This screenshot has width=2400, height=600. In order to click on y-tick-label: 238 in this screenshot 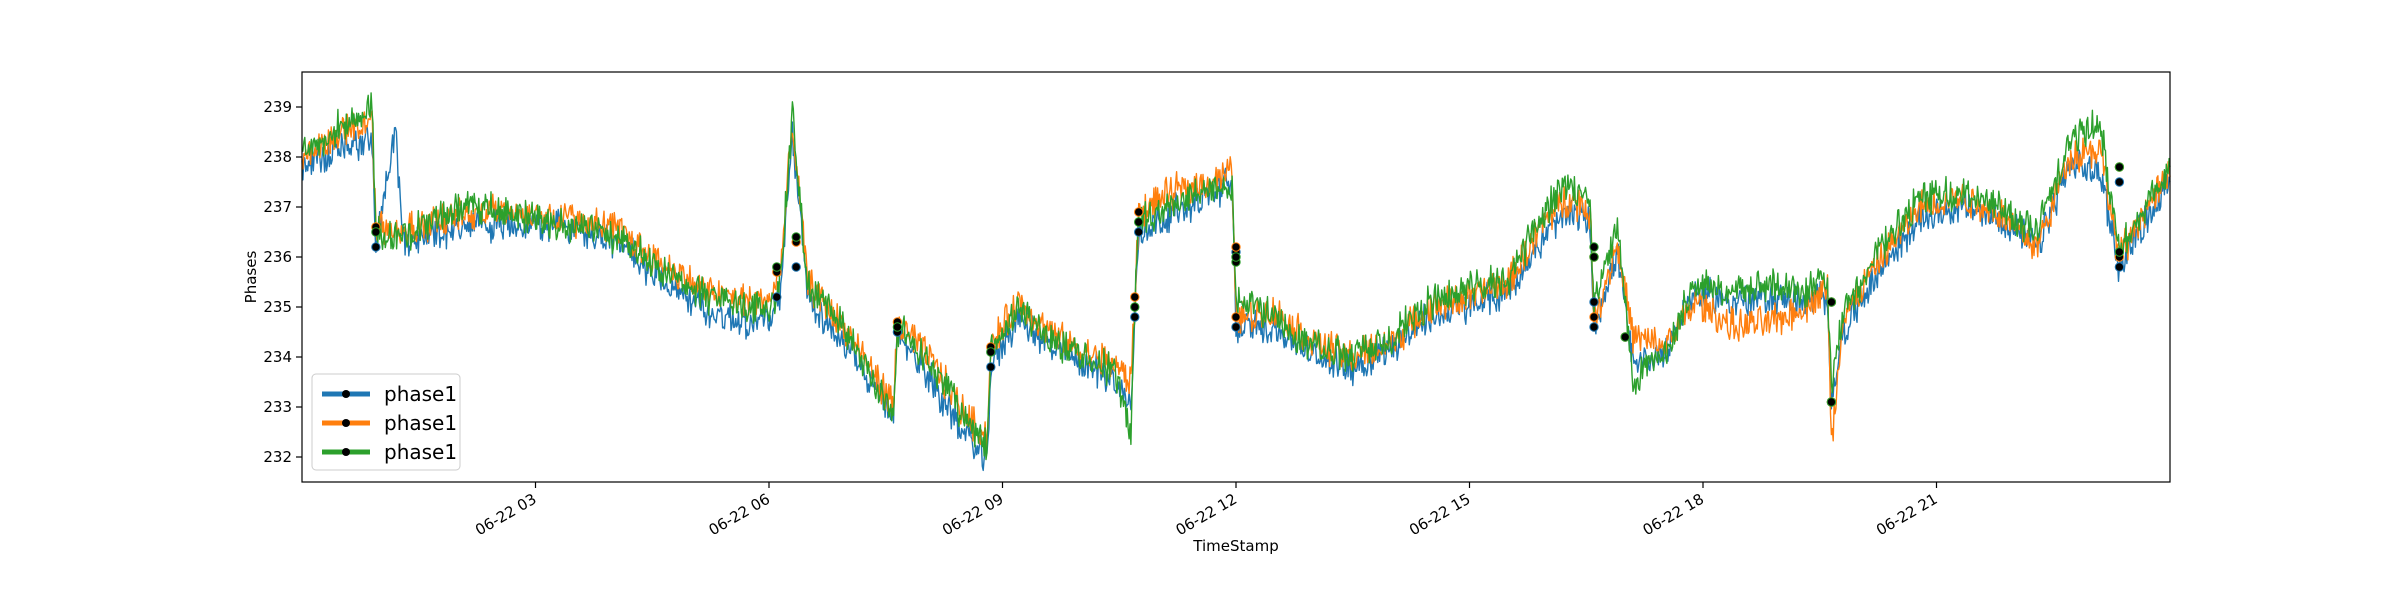, I will do `click(277, 157)`.